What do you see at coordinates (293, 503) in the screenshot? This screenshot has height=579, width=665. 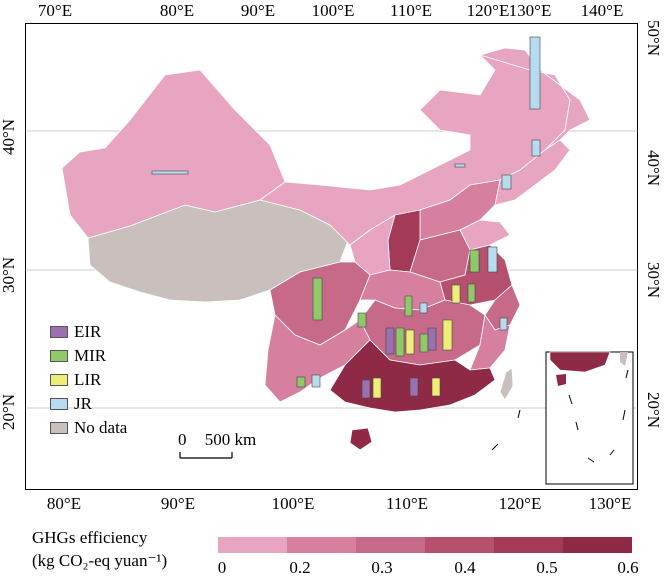 I see `bottom-tick-100E: 100°E` at bounding box center [293, 503].